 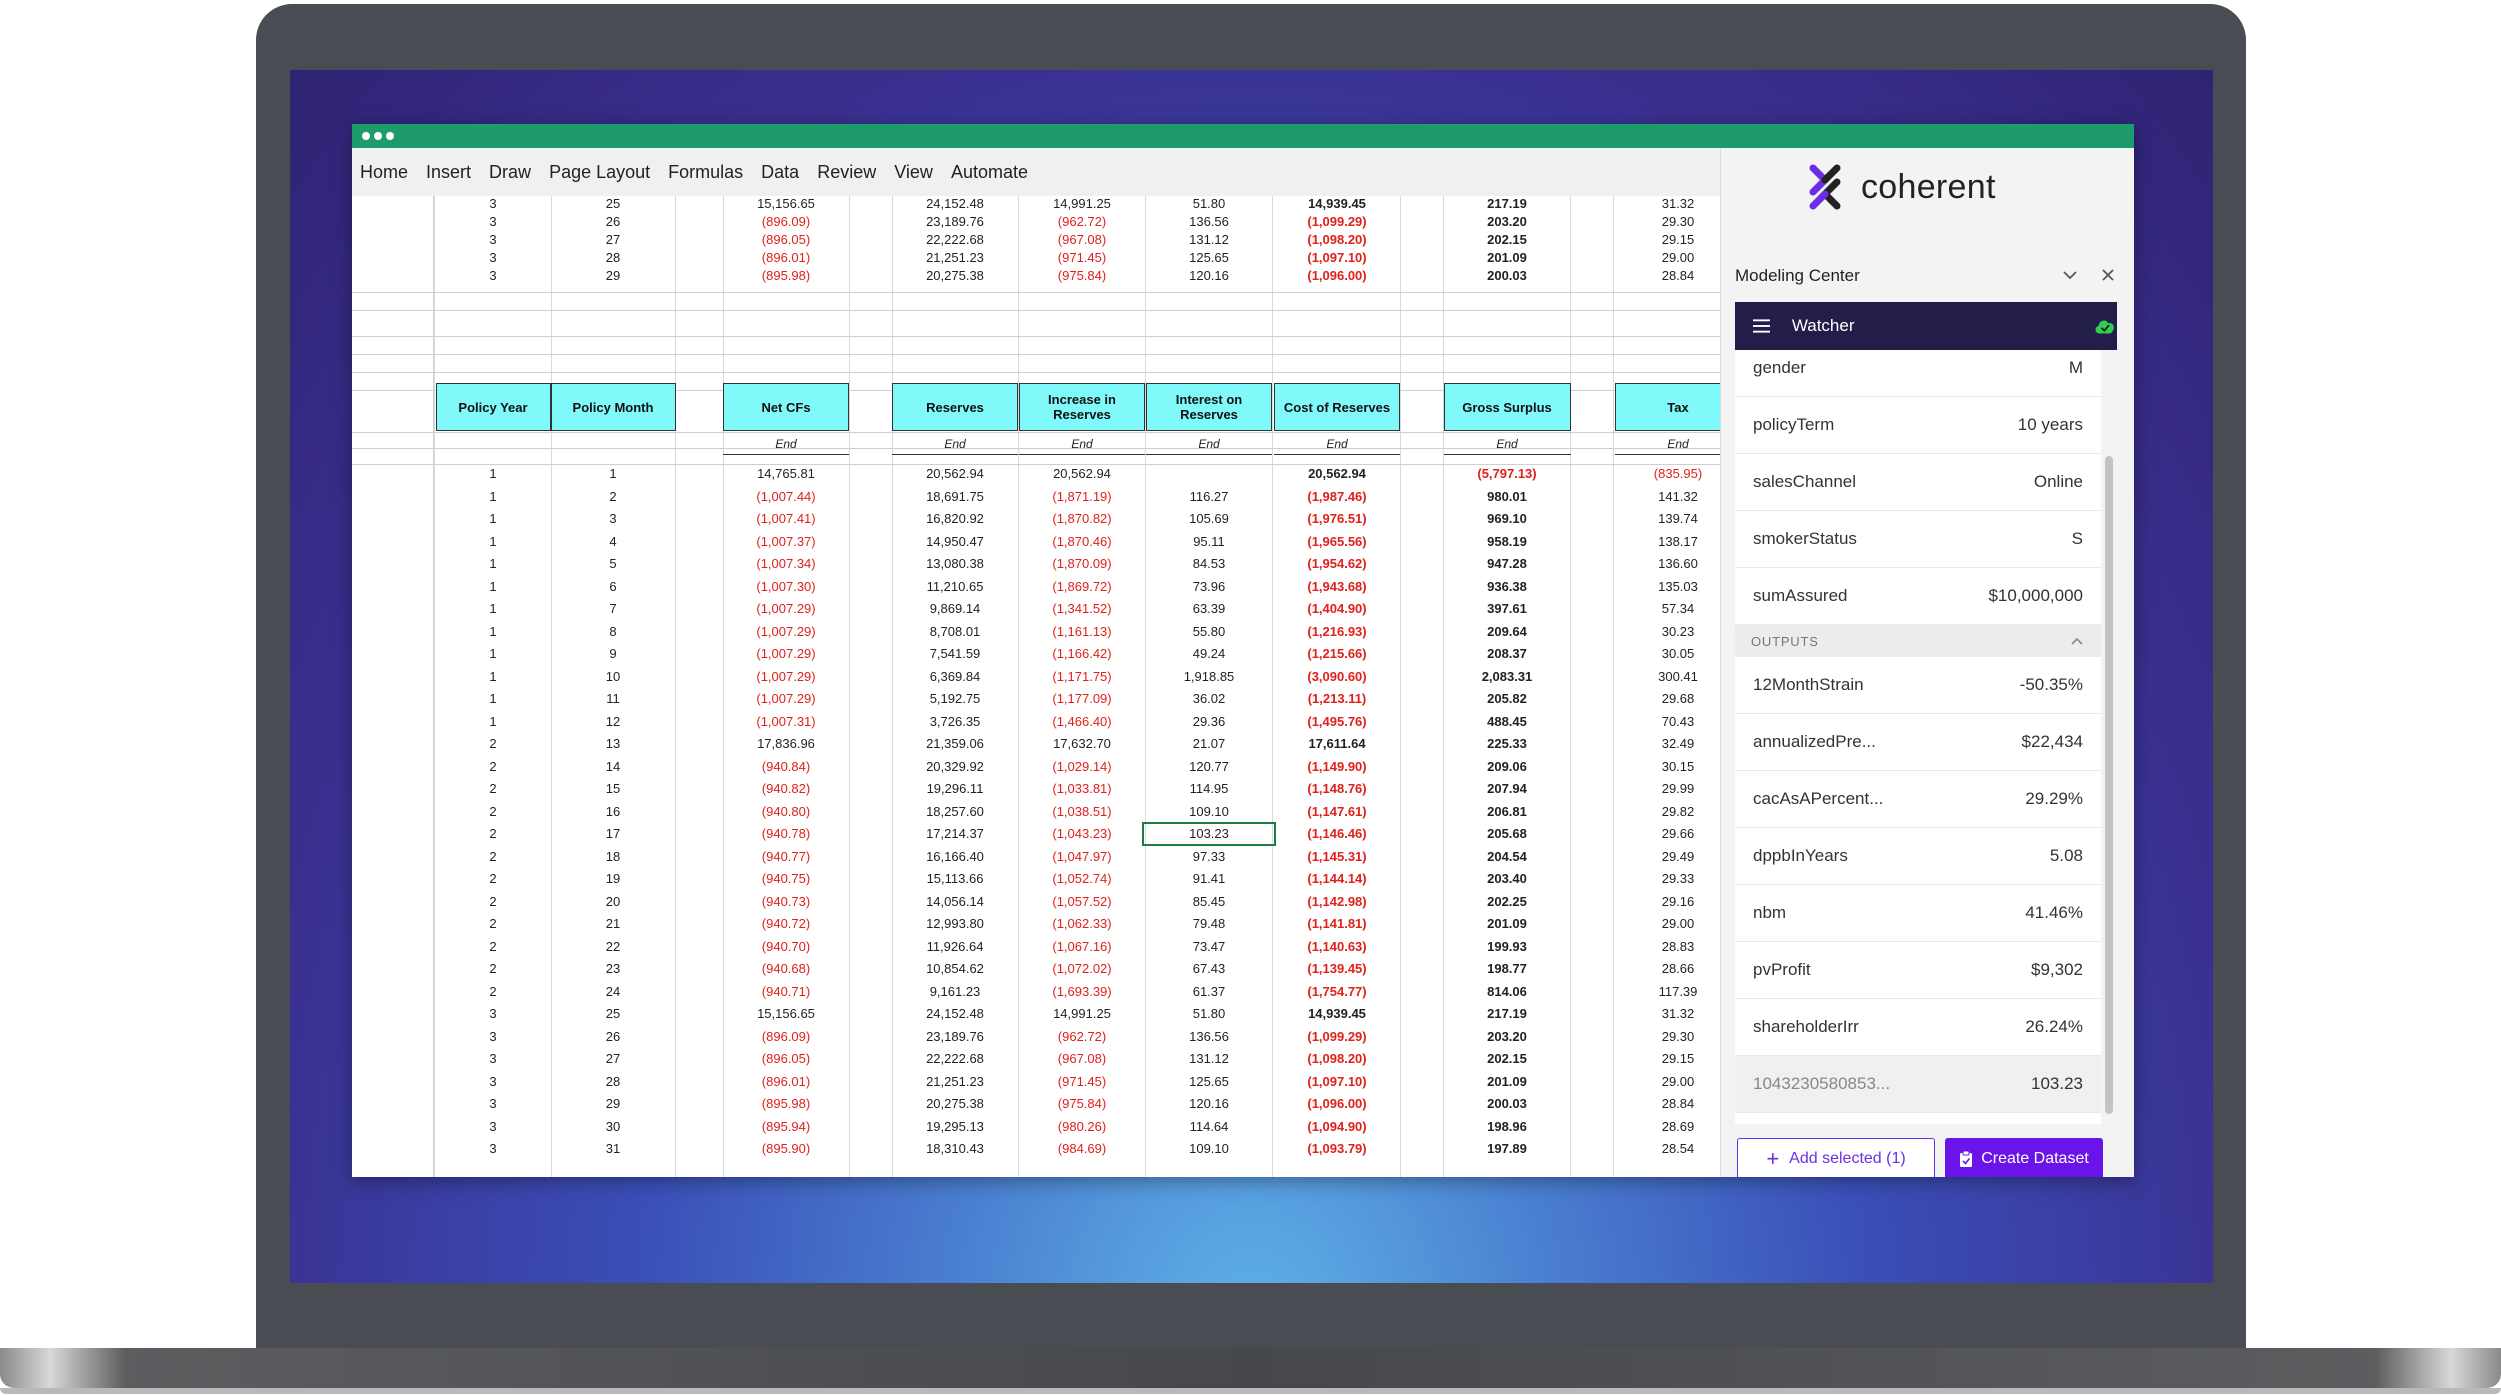 What do you see at coordinates (1507, 878) in the screenshot?
I see `cell-gross-surplus: 203.40` at bounding box center [1507, 878].